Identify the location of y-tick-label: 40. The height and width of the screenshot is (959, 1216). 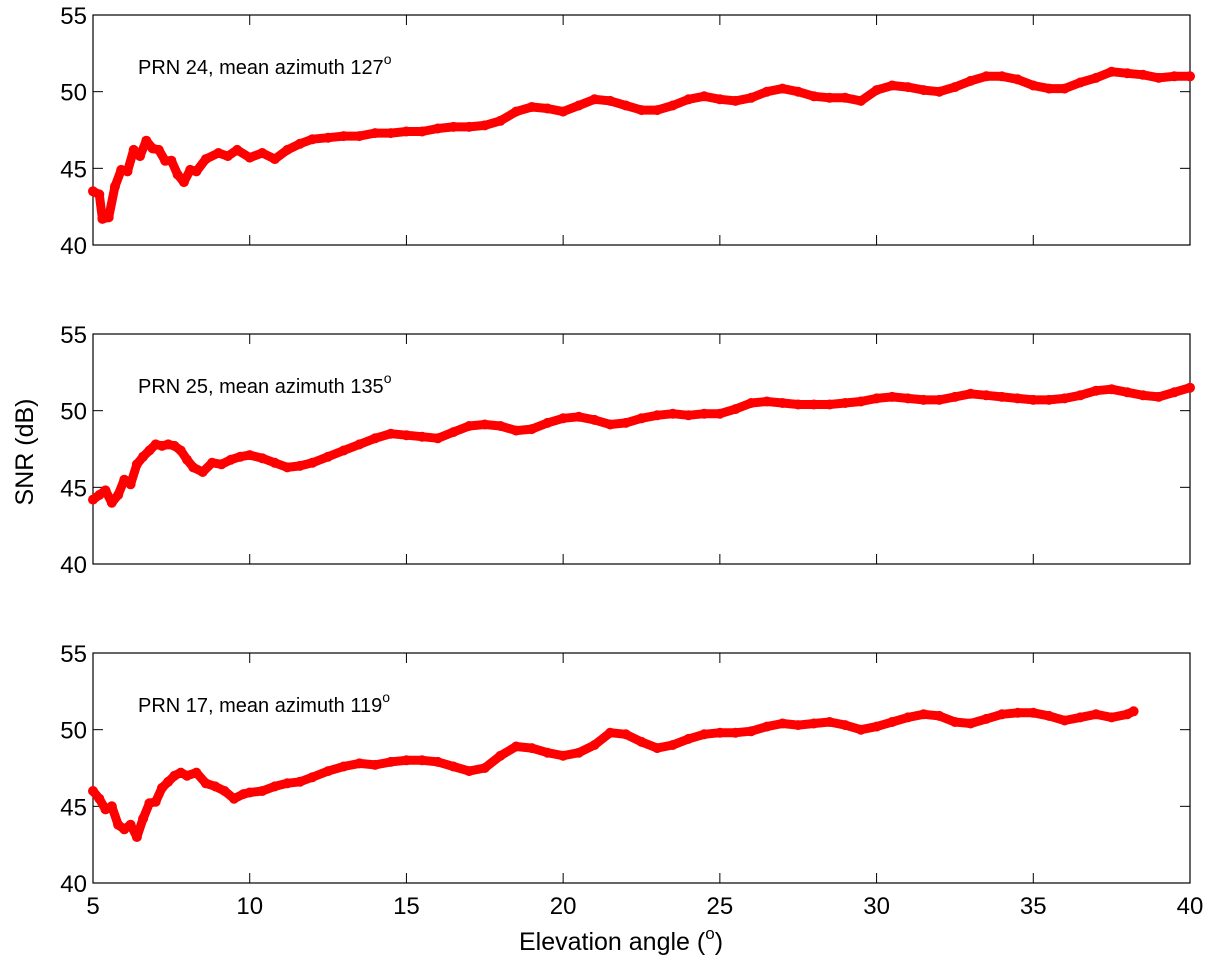
(73, 884).